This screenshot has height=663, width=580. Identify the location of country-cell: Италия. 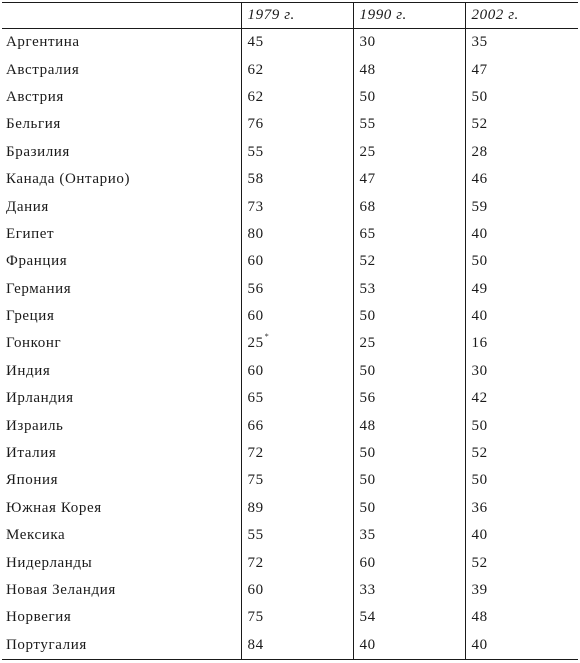
(31, 453).